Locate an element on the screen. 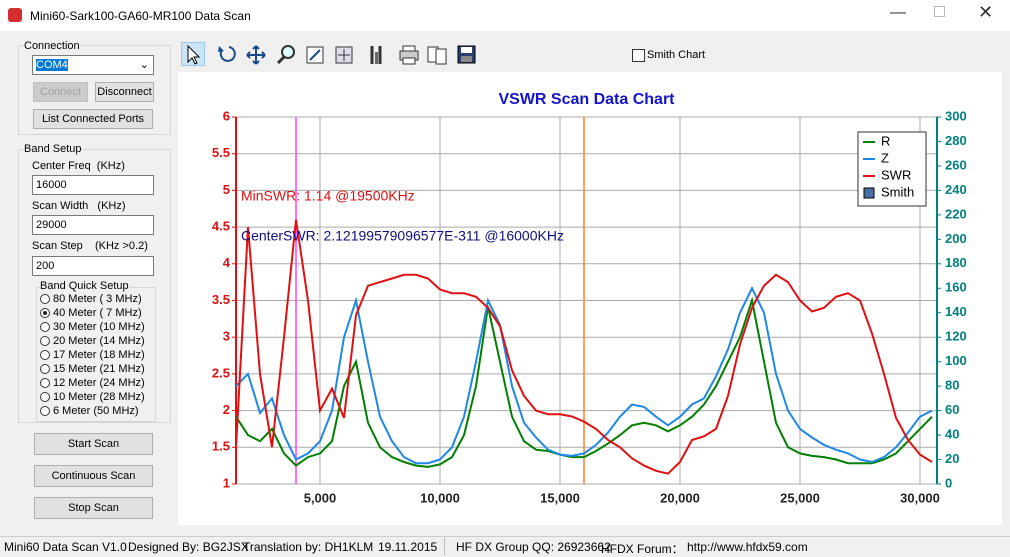 Image resolution: width=1010 pixels, height=557 pixels. x-tick-label: 20,000 is located at coordinates (680, 497).